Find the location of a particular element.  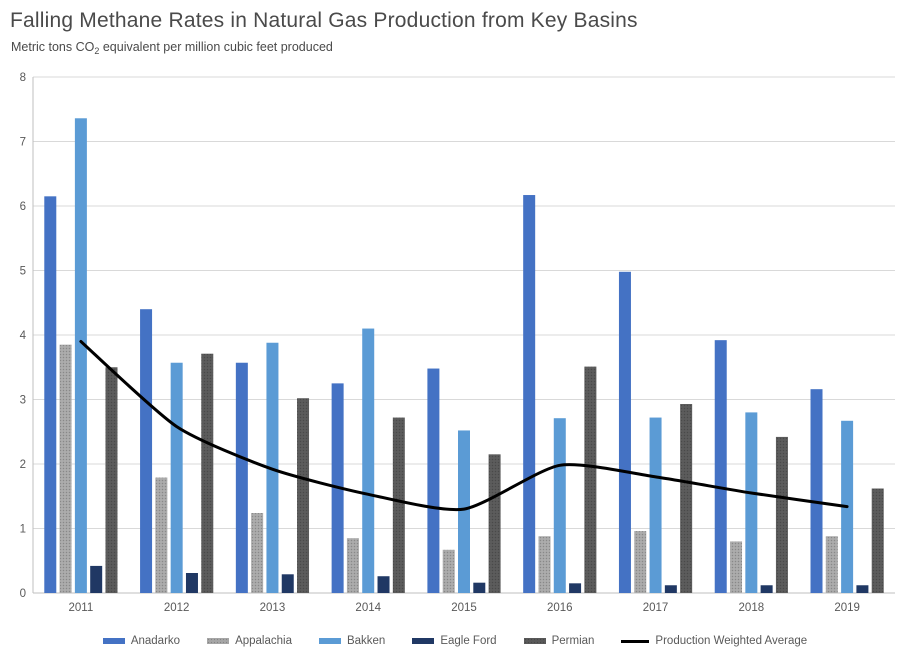

bar-appalachia-2015 is located at coordinates (448, 571).